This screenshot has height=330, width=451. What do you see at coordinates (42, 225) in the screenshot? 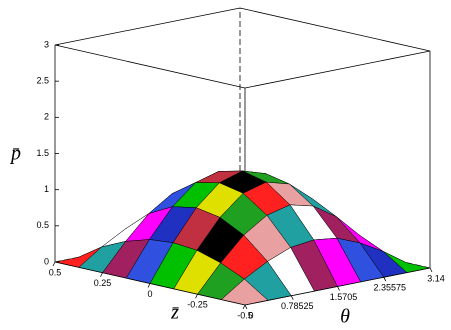
I see `z-tick-label: 0.5` at bounding box center [42, 225].